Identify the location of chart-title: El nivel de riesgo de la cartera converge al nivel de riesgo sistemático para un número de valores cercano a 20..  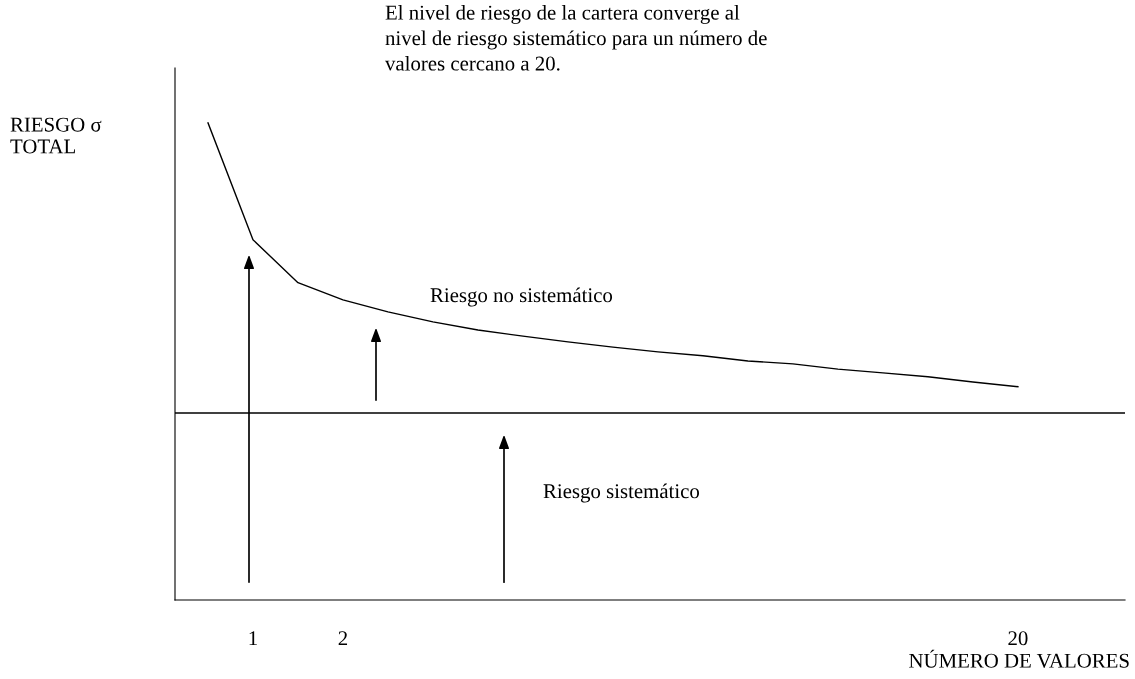
(576, 38).